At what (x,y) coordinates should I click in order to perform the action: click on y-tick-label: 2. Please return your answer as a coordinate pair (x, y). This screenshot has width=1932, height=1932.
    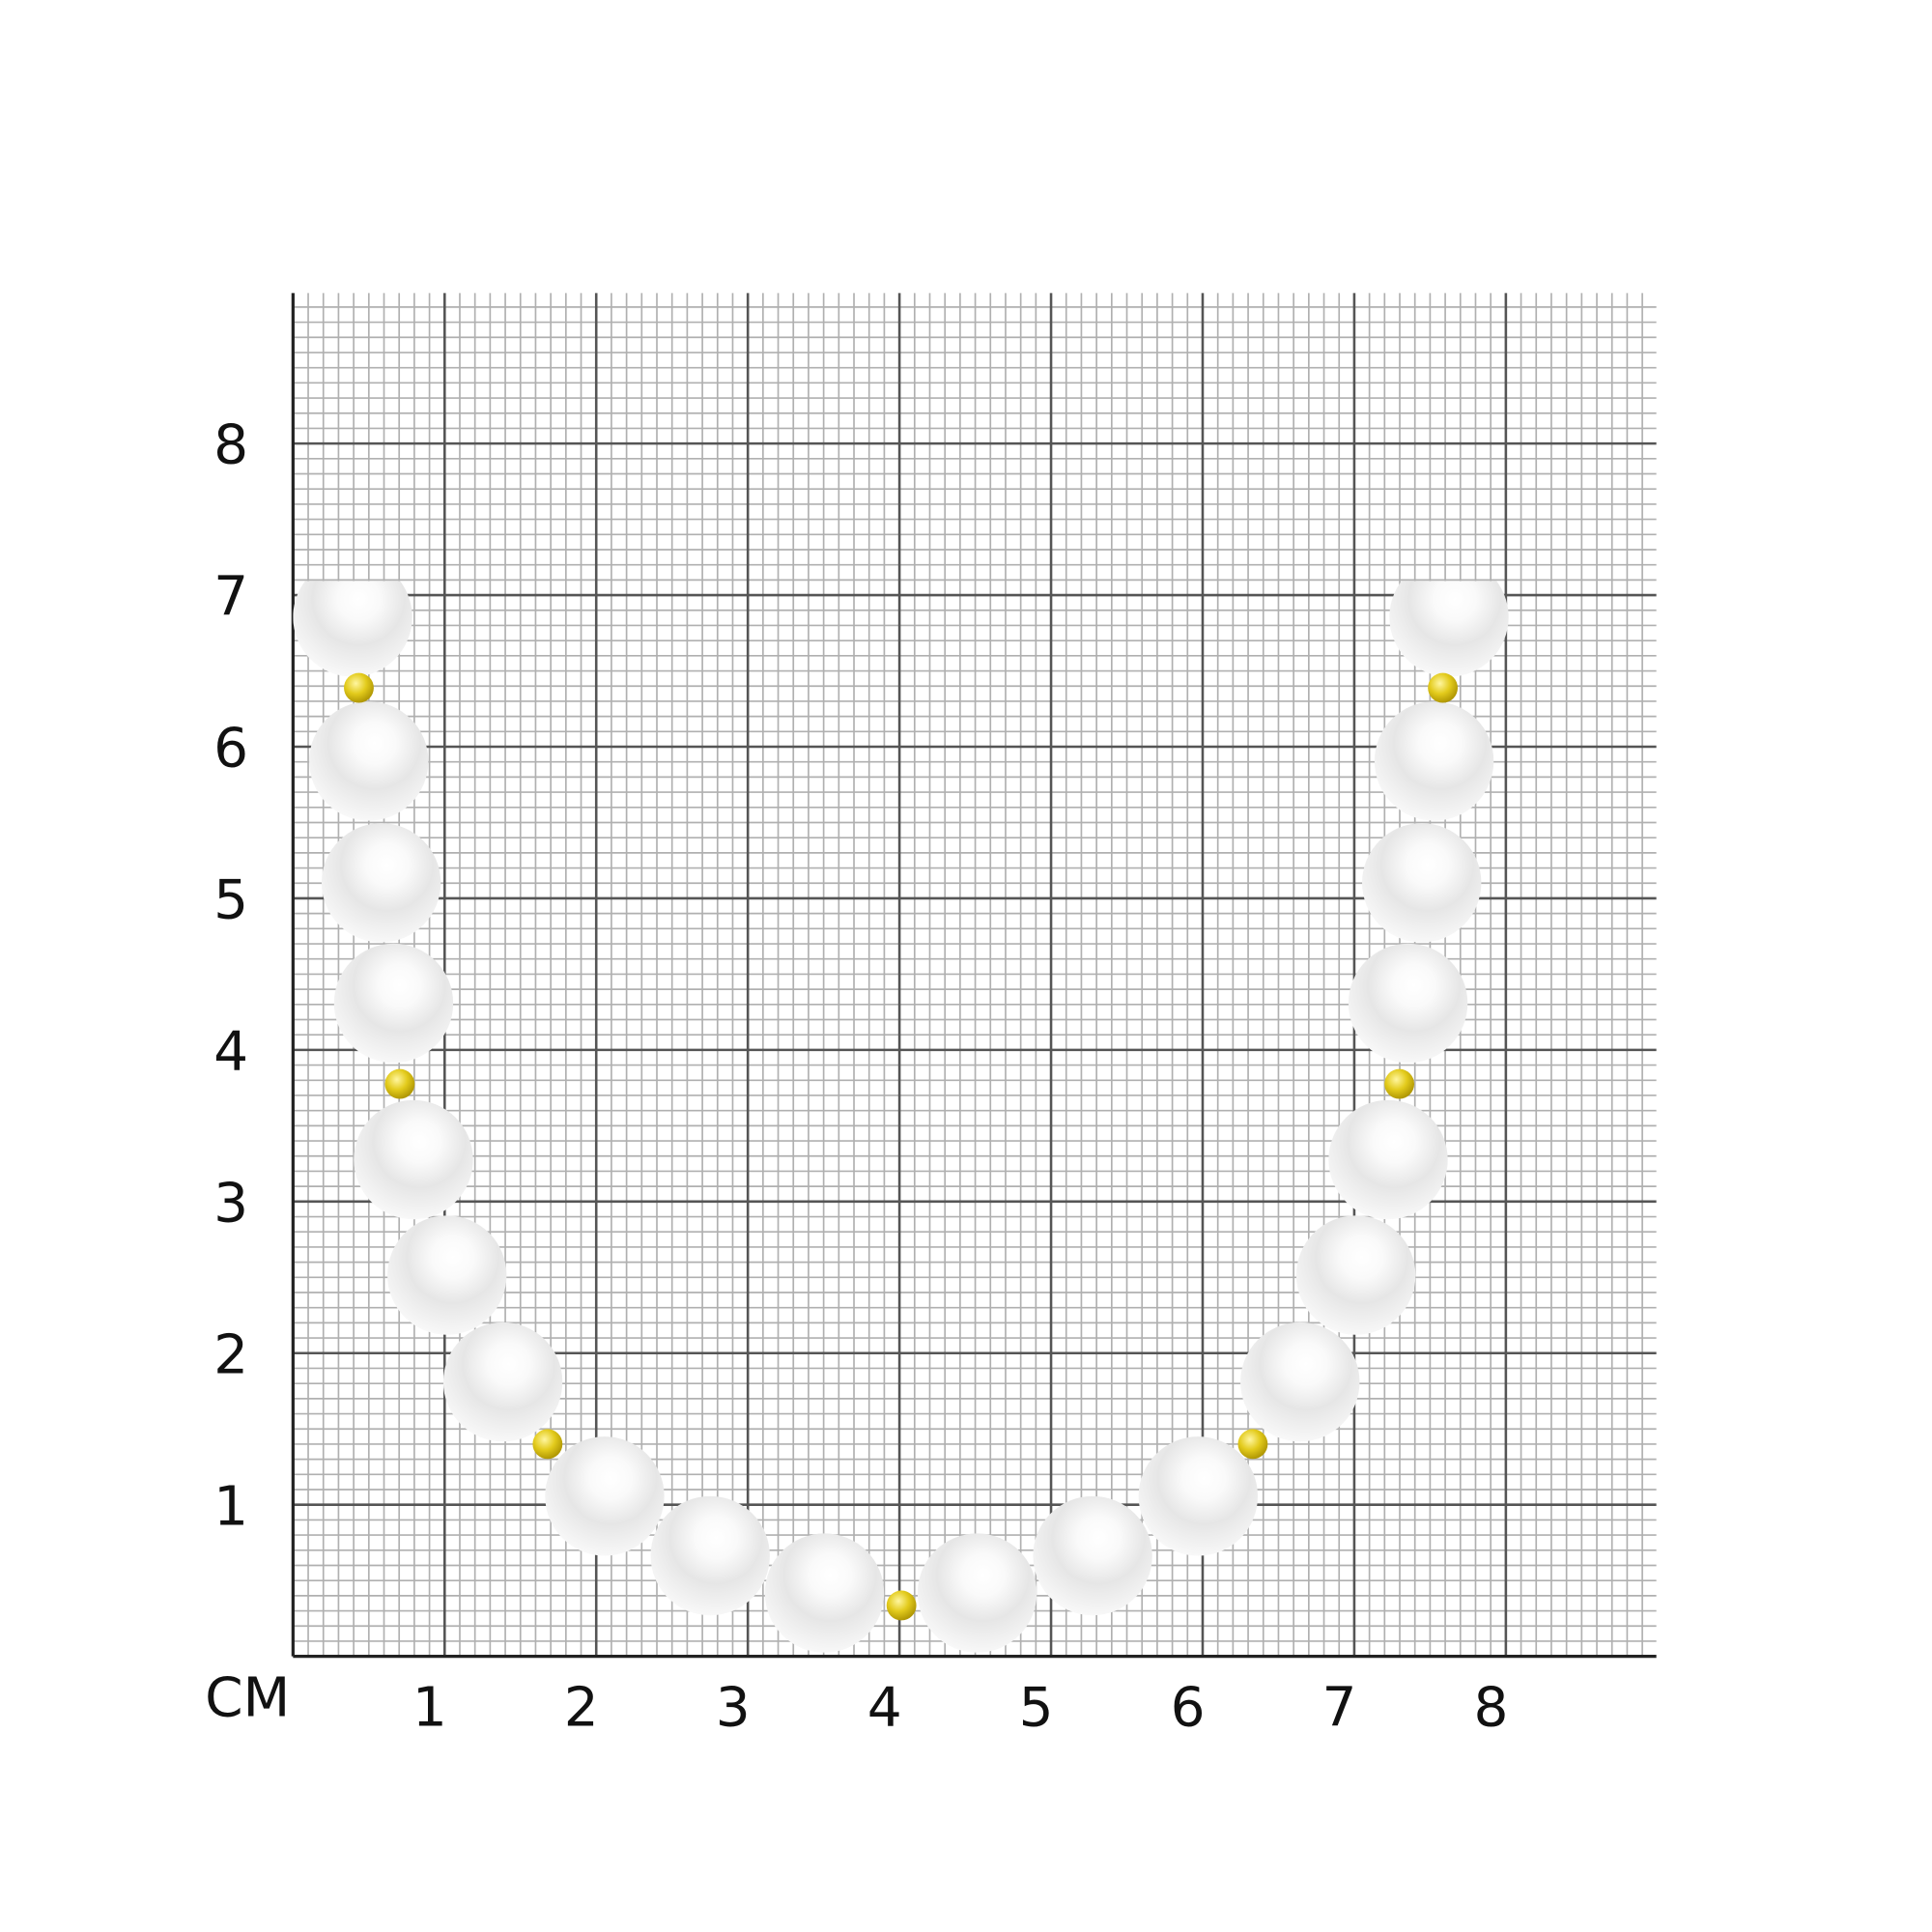
    Looking at the image, I should click on (230, 1354).